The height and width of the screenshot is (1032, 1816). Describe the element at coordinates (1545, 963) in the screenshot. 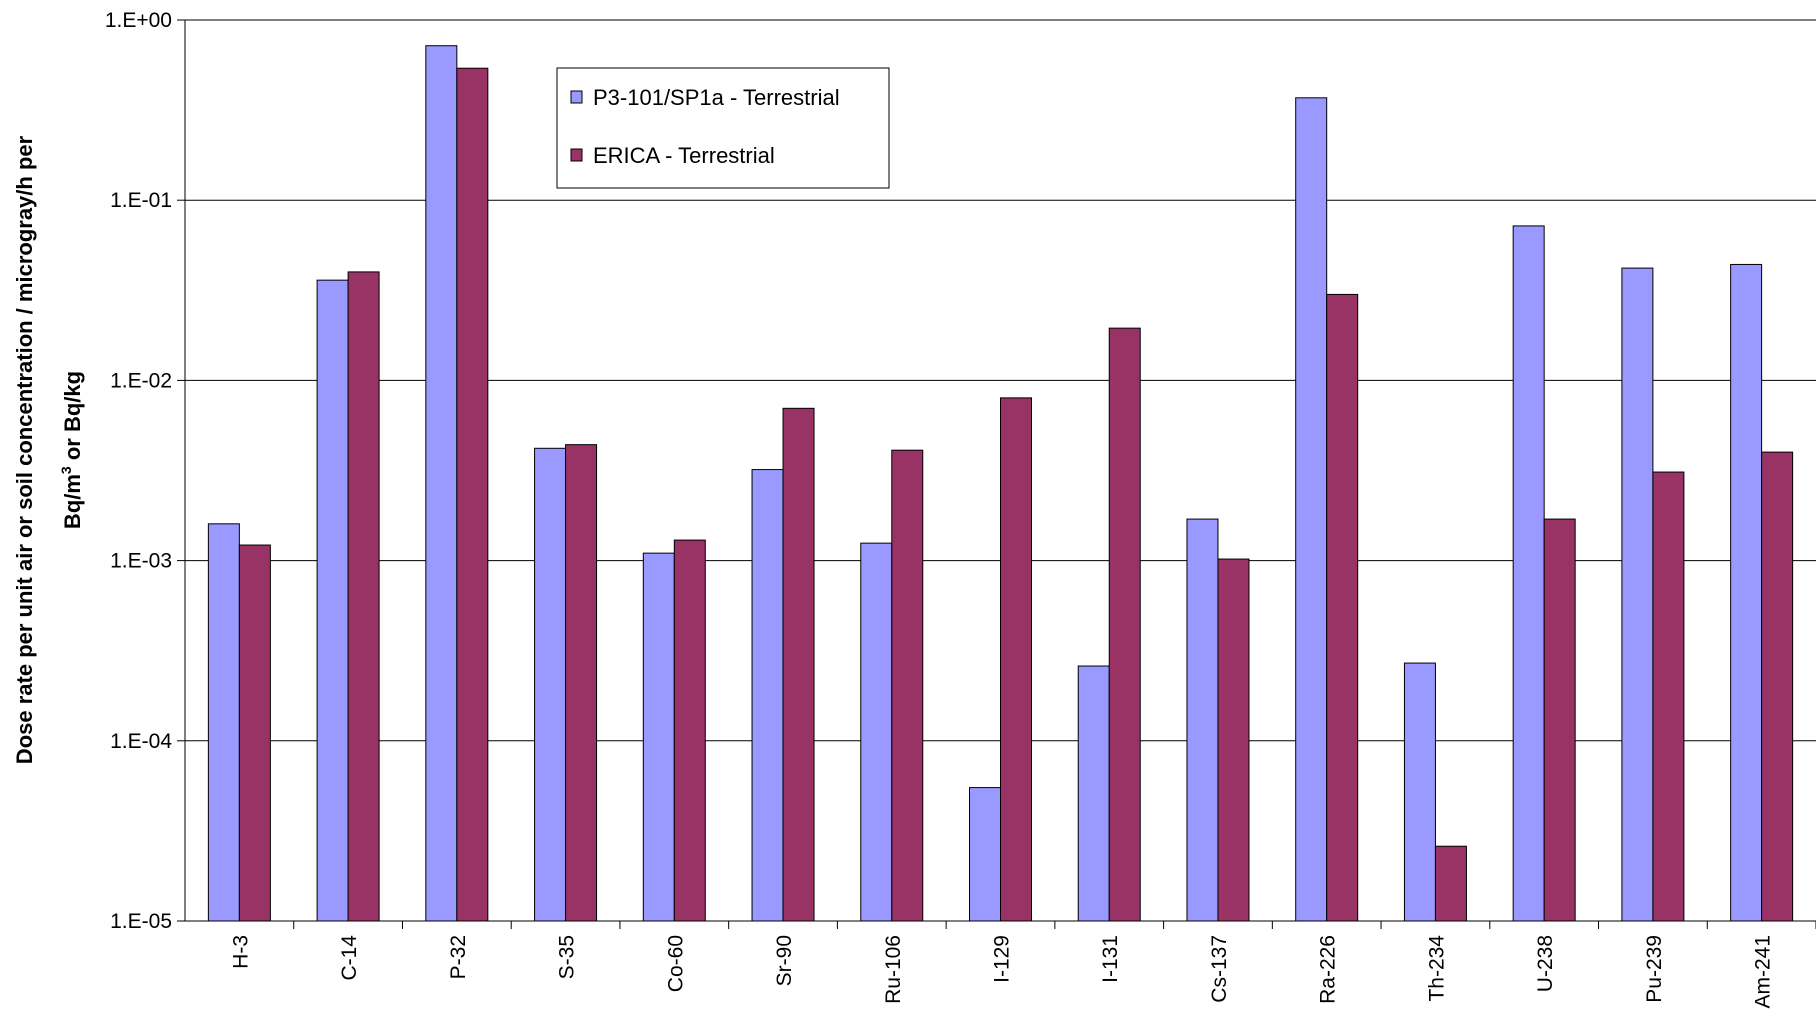

I see `x-tick-label: U-238` at that location.